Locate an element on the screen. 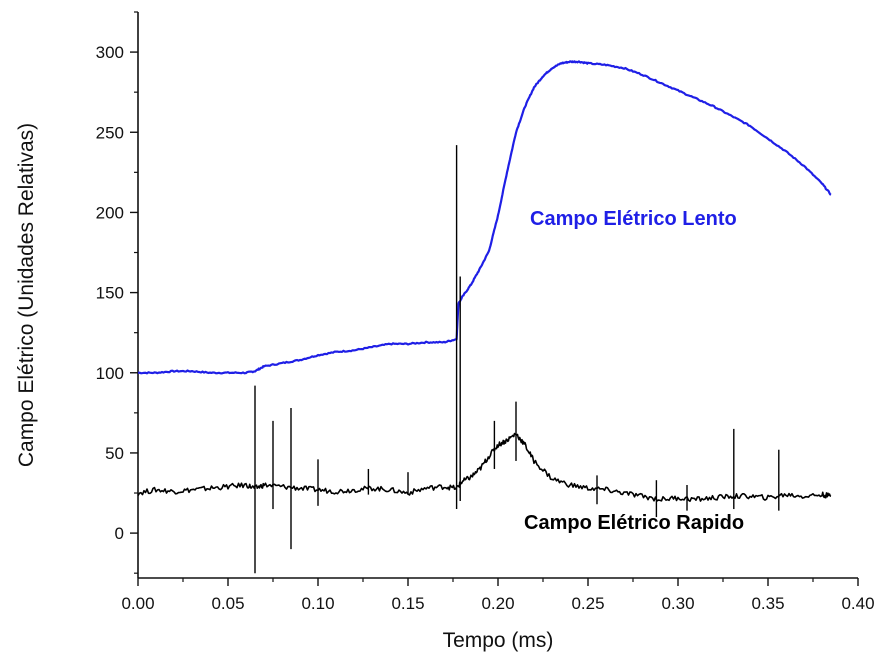  y-tick-label: 250 is located at coordinates (110, 132).